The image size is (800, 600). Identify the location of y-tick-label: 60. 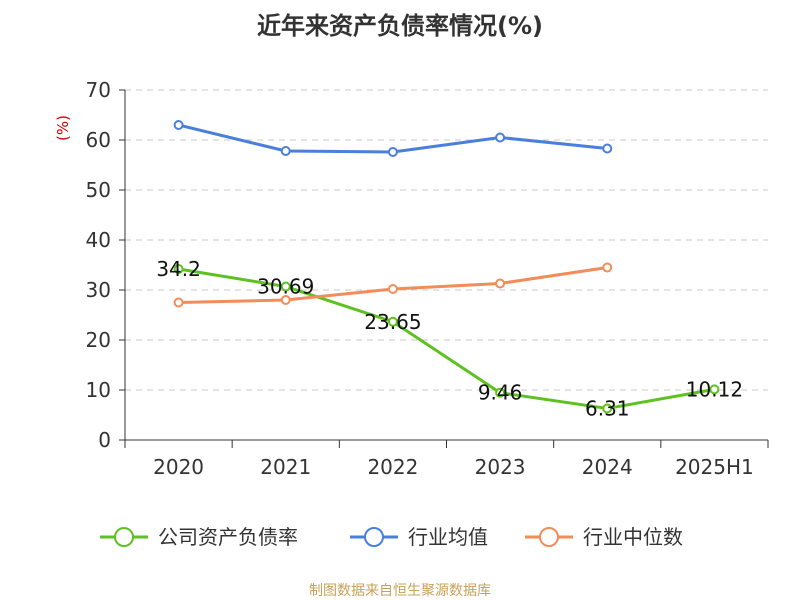
(98, 140).